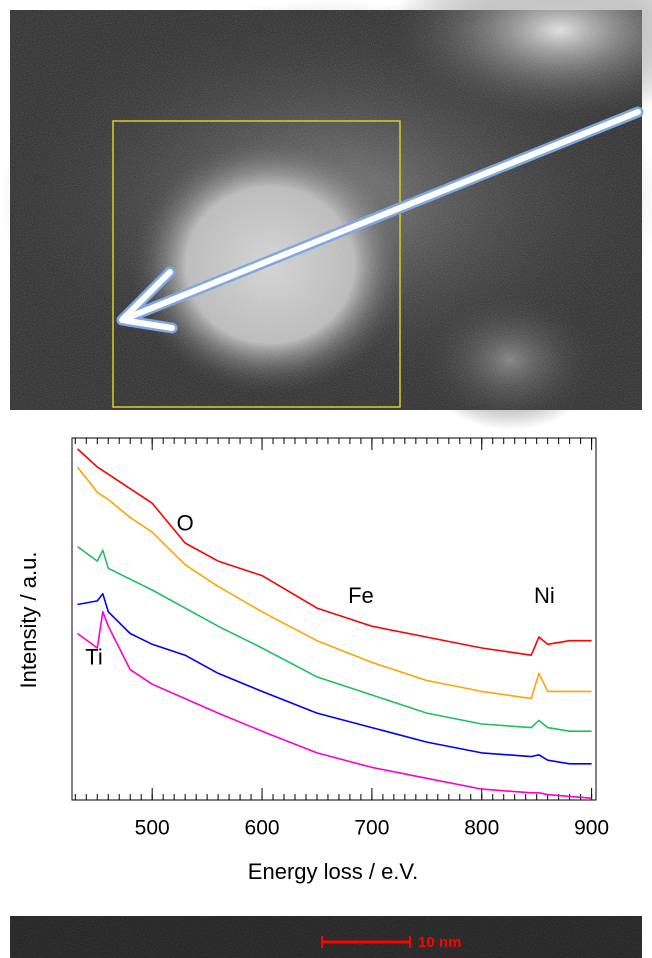 This screenshot has width=652, height=958. What do you see at coordinates (439, 942) in the screenshot?
I see `scale-bar-label: 10 nm` at bounding box center [439, 942].